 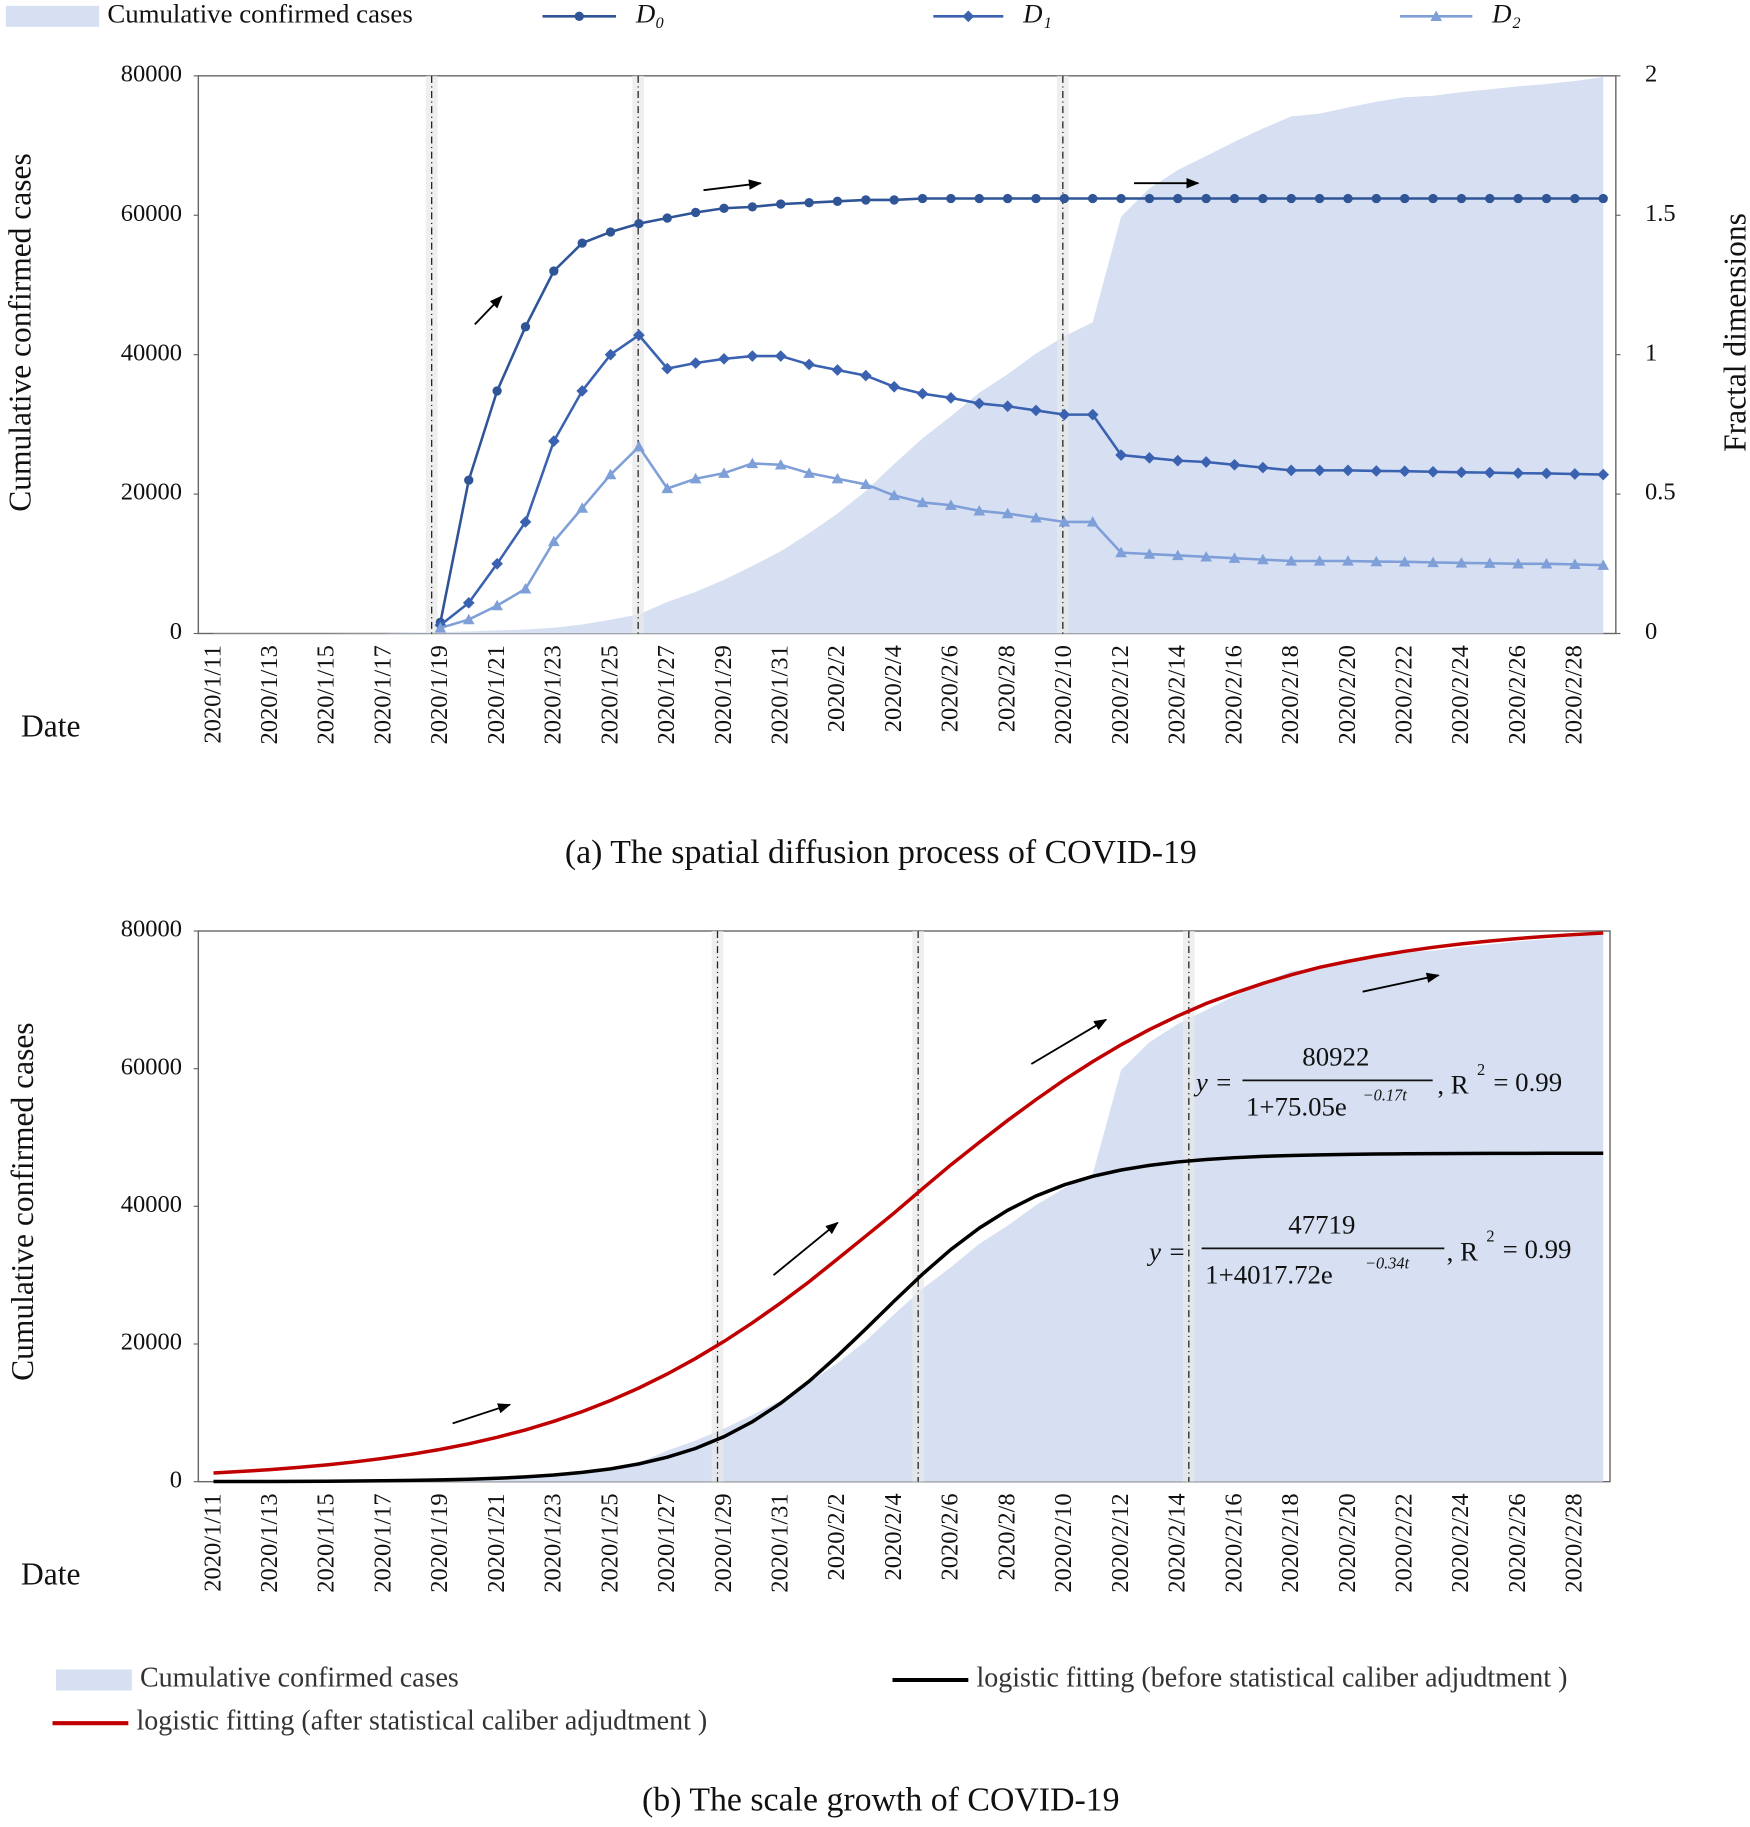 What do you see at coordinates (650, 14) in the screenshot?
I see `legend-label: D₀` at bounding box center [650, 14].